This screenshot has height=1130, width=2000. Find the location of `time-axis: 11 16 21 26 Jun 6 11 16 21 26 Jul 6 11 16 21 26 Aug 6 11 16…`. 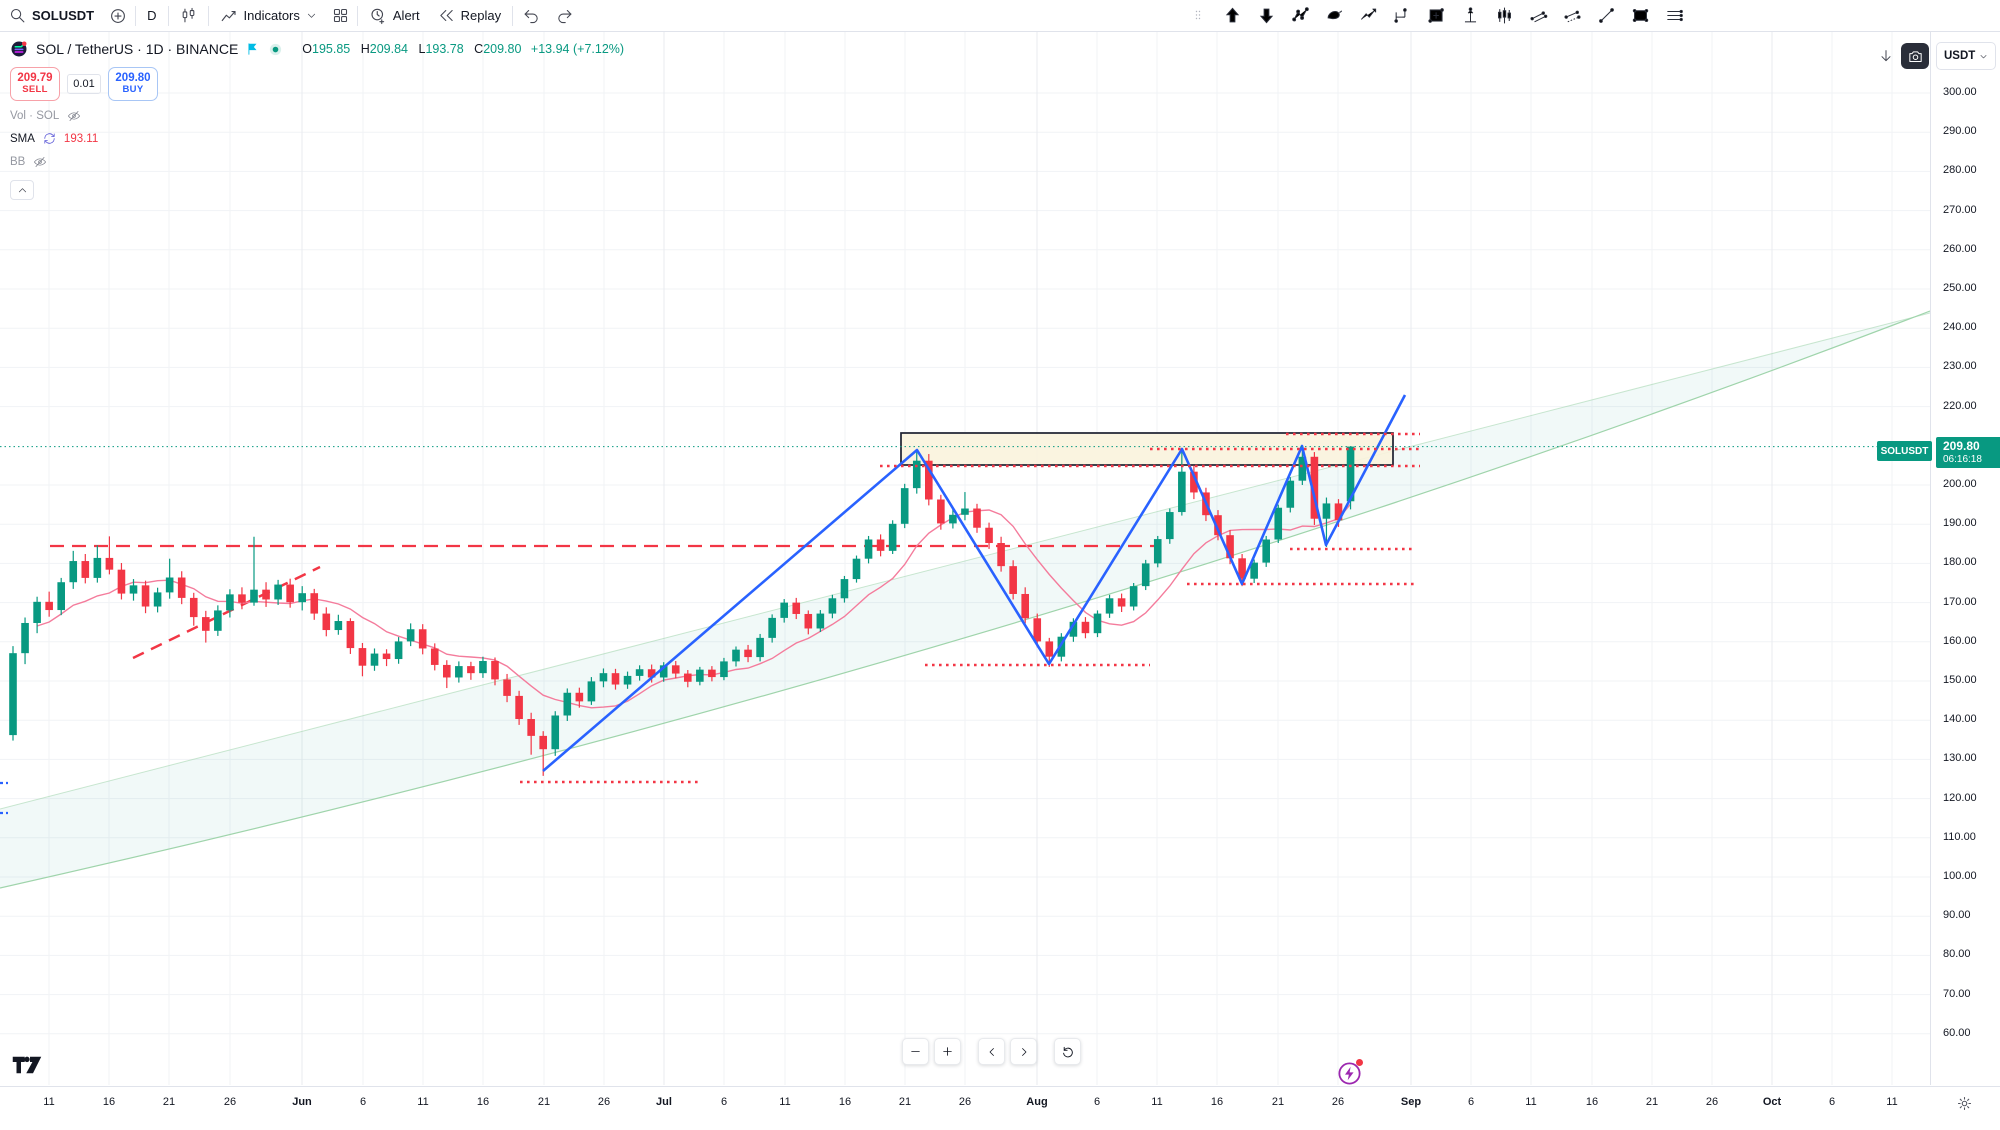

time-axis: 11 16 21 26 Jun 6 11 16 21 26 Jul 6 11 16 21 26 Aug 6 11 16… is located at coordinates (1000, 1108).